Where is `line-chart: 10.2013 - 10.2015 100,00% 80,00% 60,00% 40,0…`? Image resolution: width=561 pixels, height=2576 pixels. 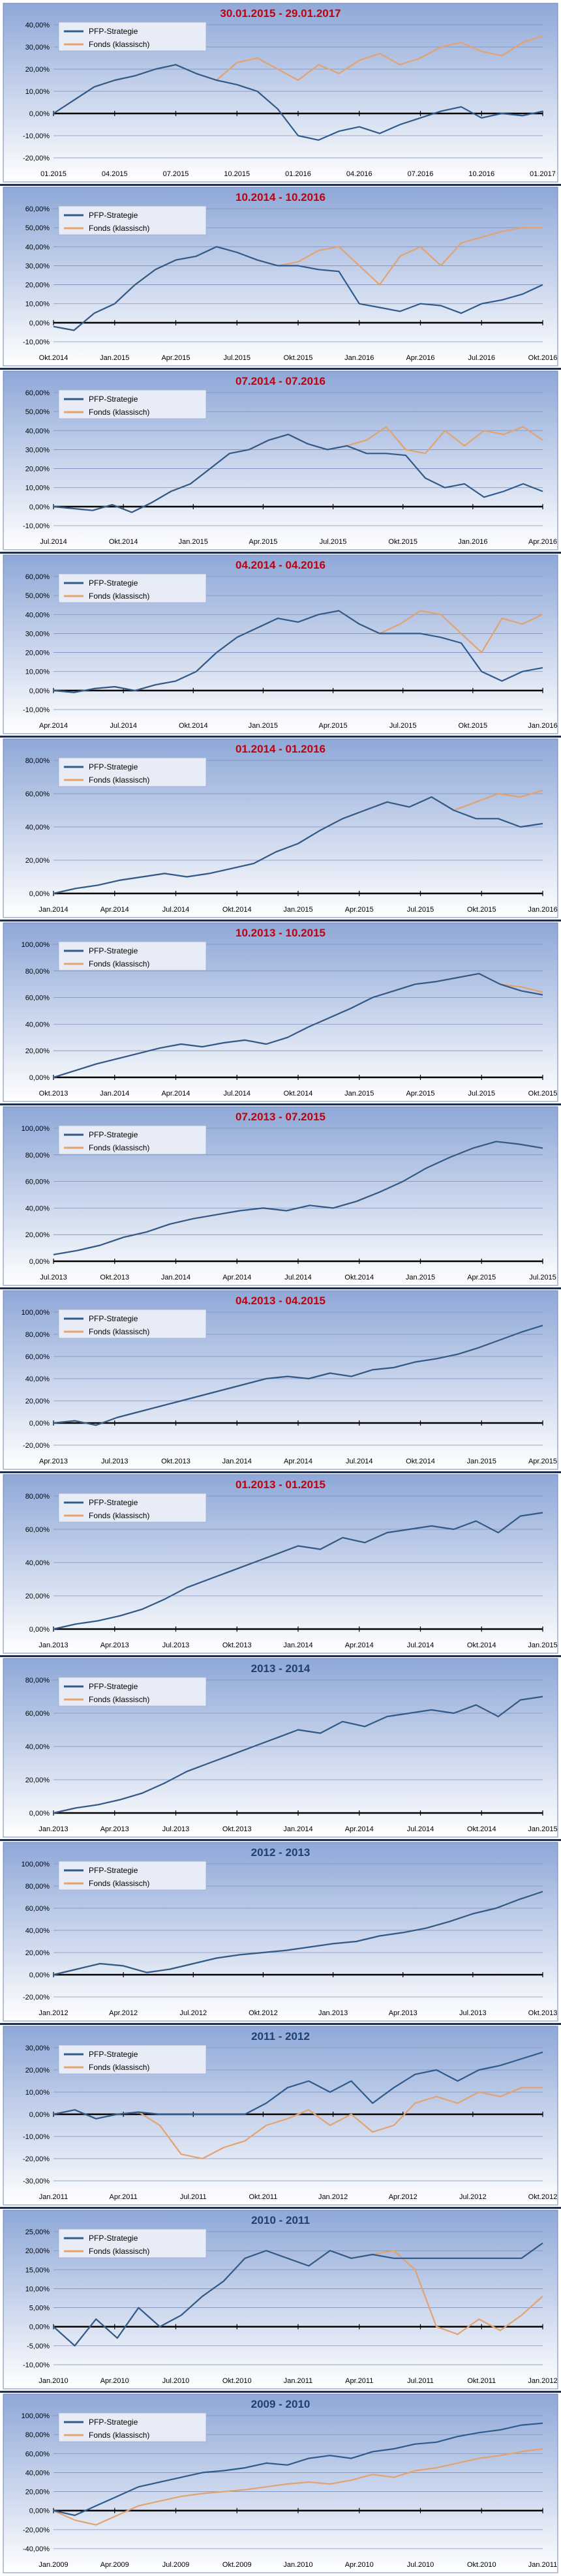
line-chart: 10.2013 - 10.2015 100,00% 80,00% 60,00% 40,0… is located at coordinates (280, 1012).